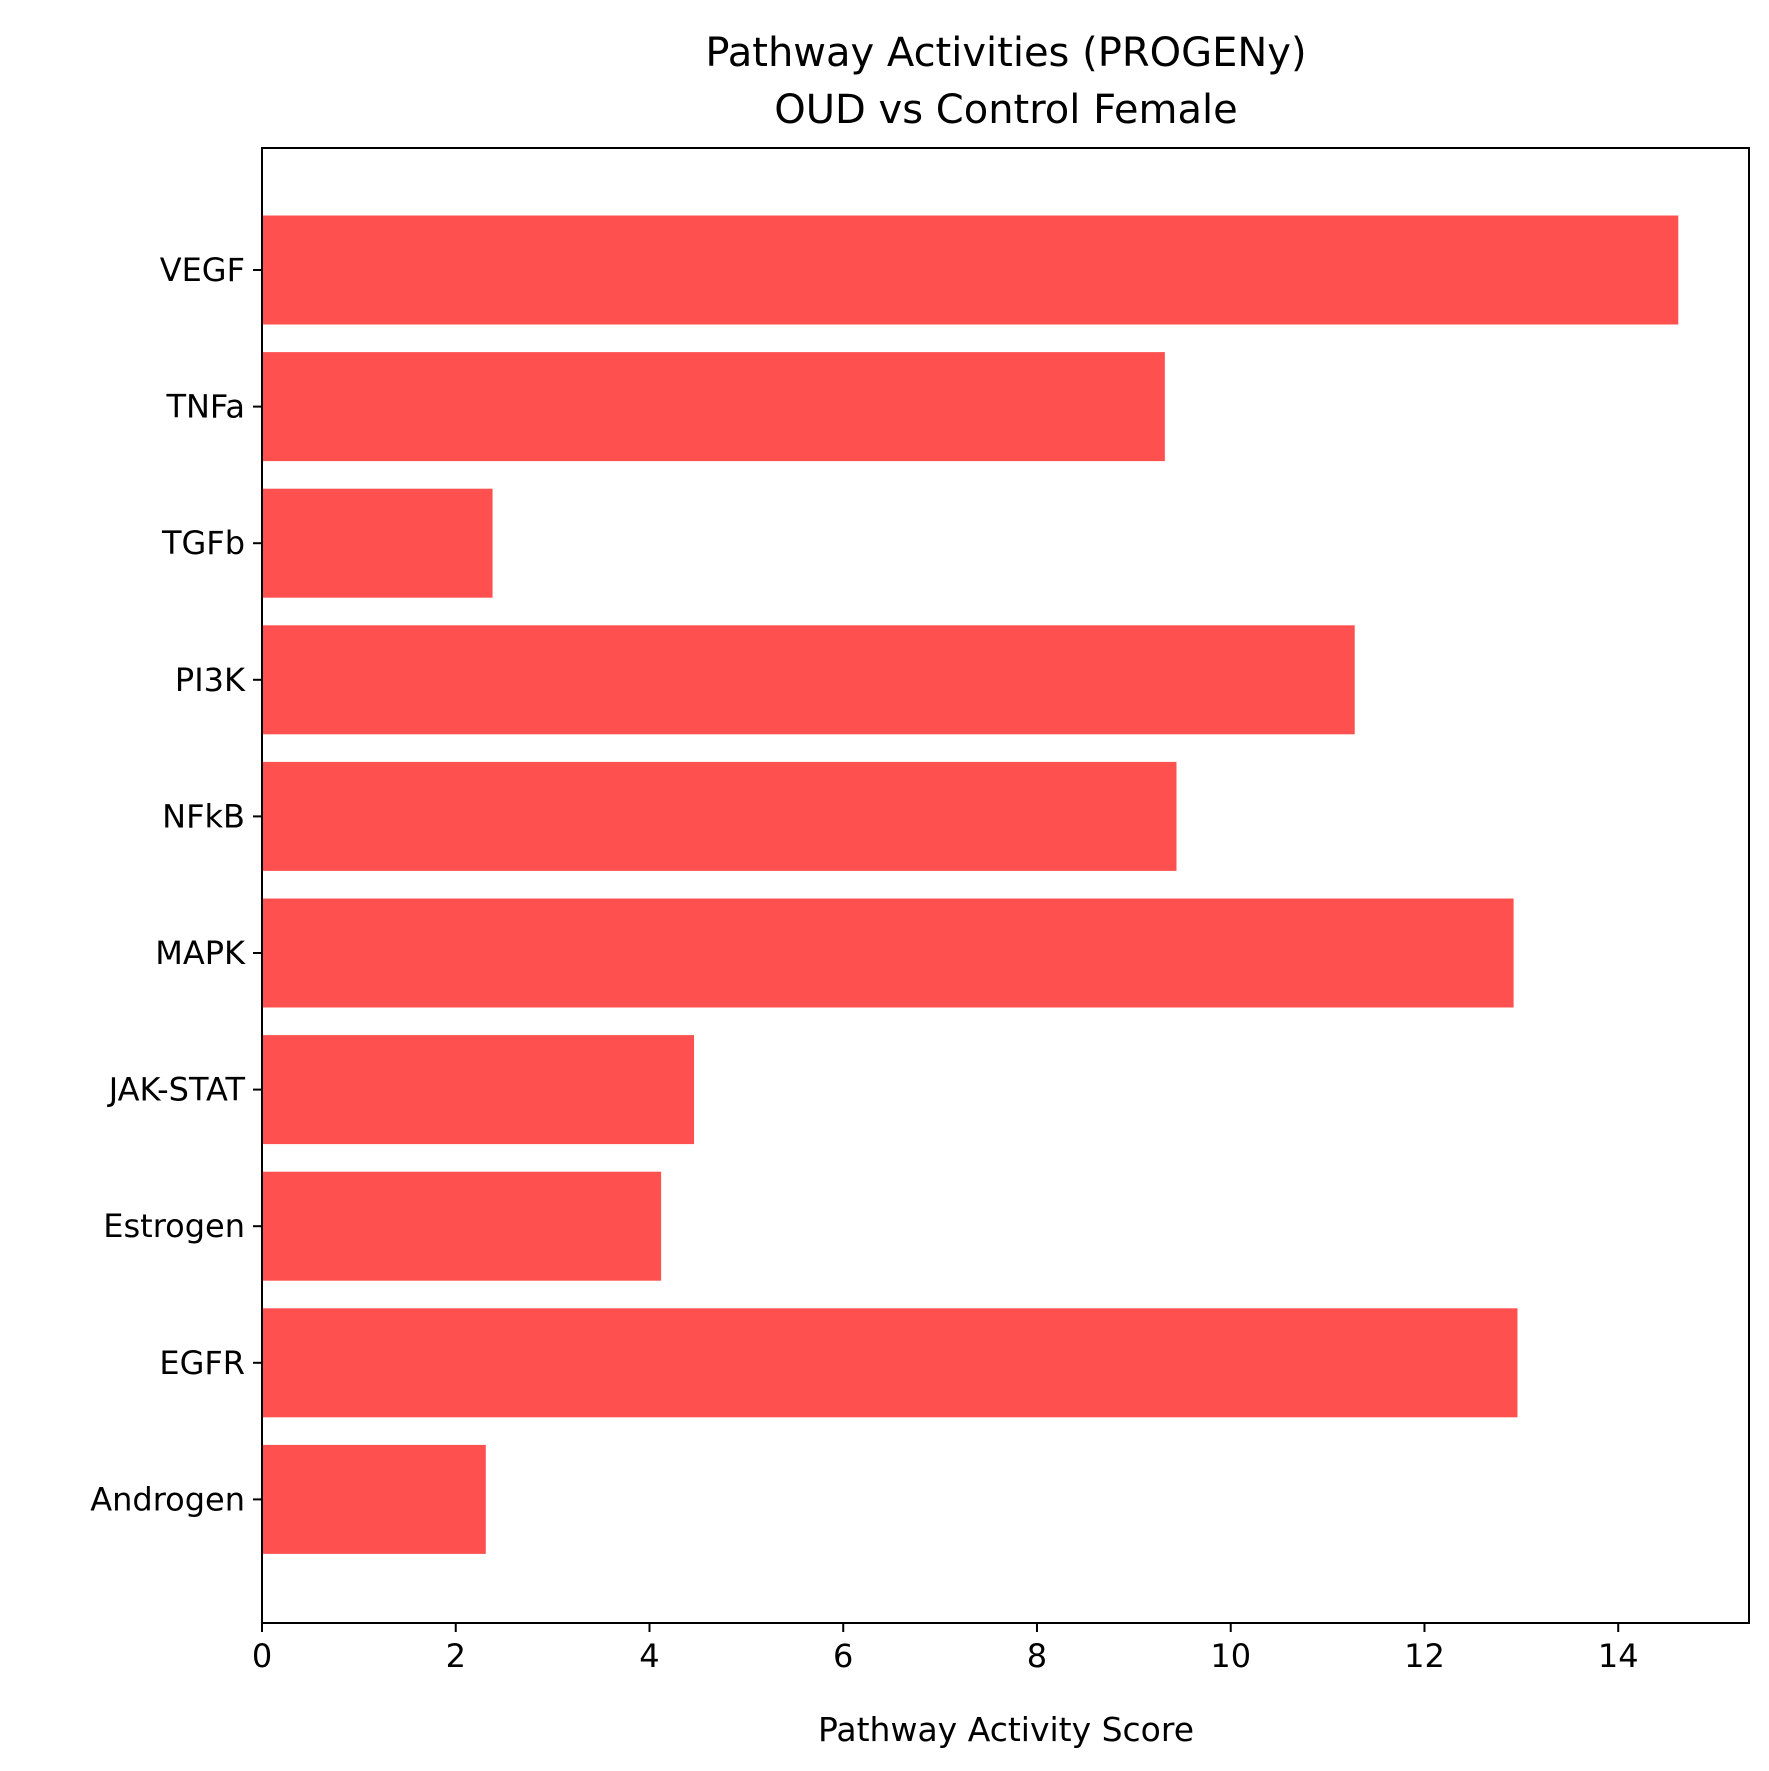 The image size is (1769, 1771). What do you see at coordinates (649, 1656) in the screenshot?
I see `x-tick-label: 4` at bounding box center [649, 1656].